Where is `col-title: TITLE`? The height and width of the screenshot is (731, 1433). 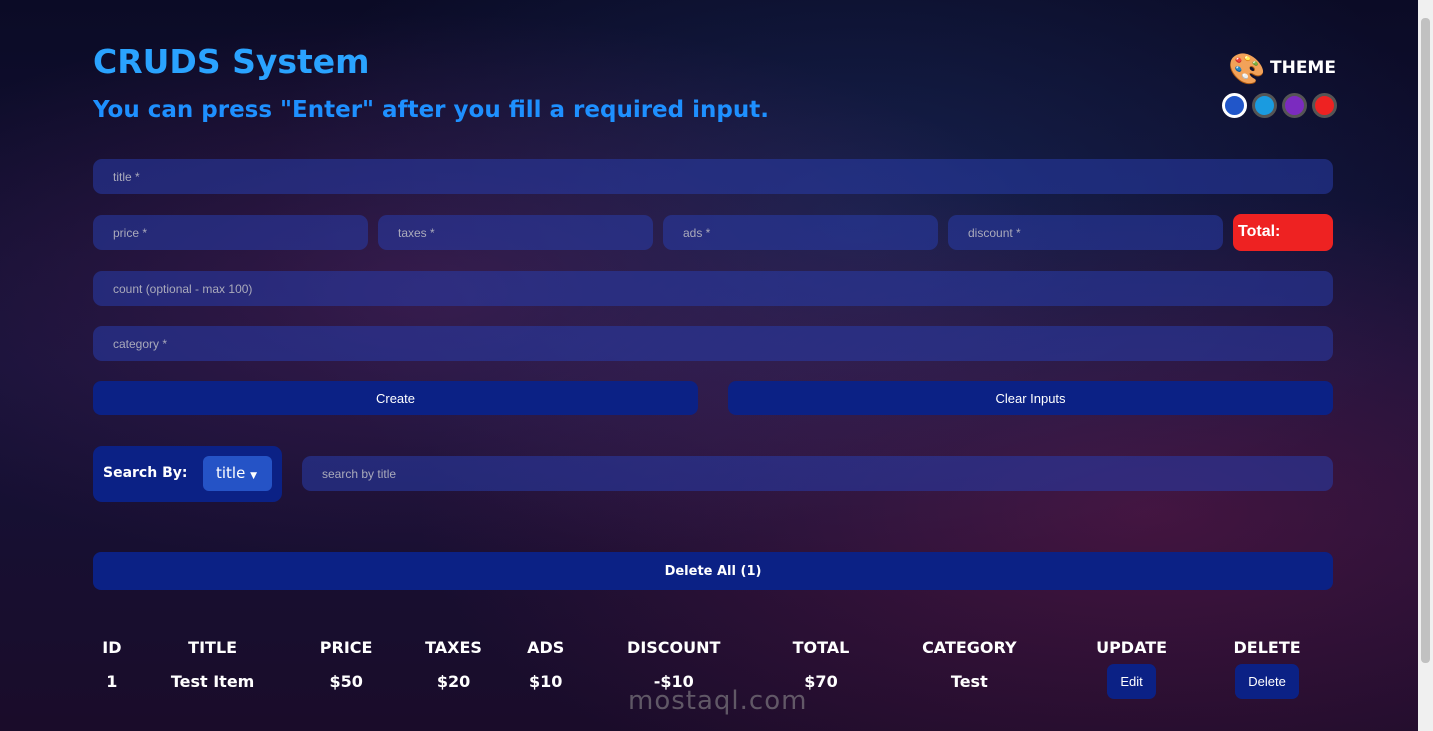
col-title: TITLE is located at coordinates (213, 647).